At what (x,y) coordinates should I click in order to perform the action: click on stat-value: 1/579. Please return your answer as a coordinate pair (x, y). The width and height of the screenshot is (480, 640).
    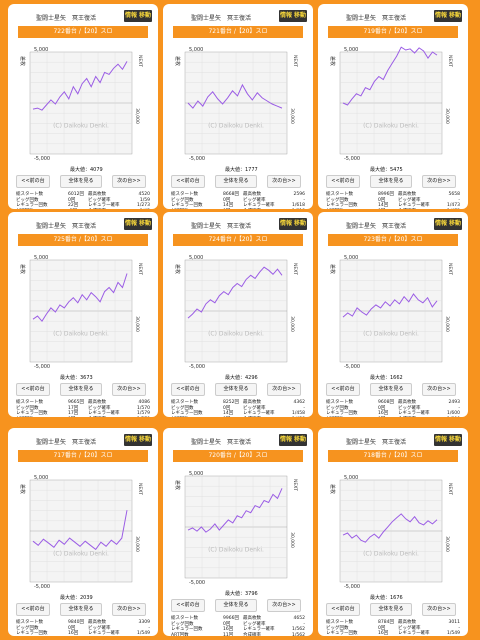
    Looking at the image, I should click on (143, 414).